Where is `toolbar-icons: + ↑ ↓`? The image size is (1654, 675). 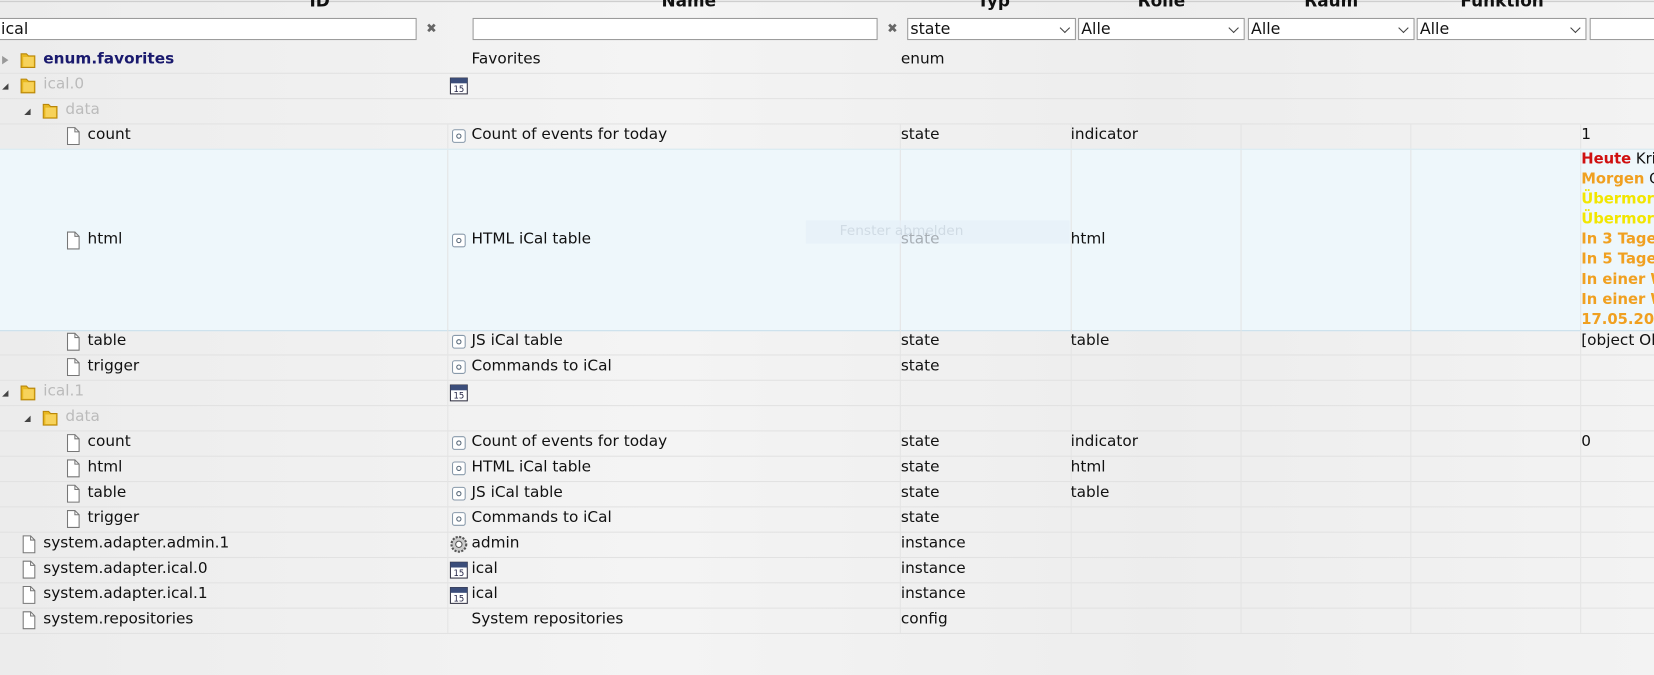
toolbar-icons: + ↑ ↓ is located at coordinates (102, 3).